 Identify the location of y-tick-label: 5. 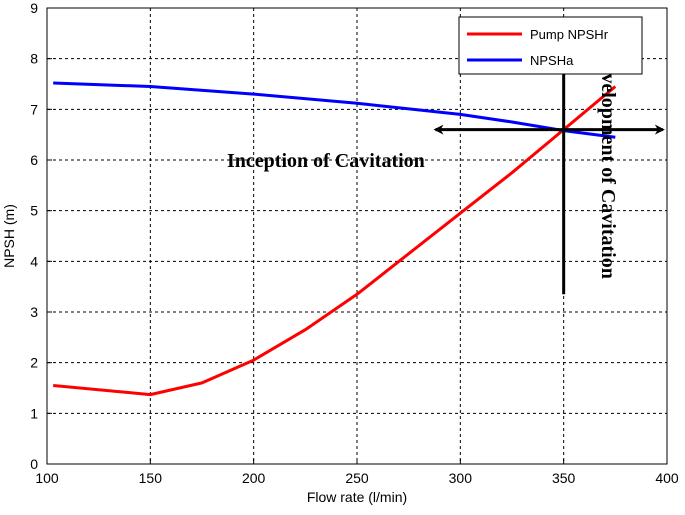
(34, 211).